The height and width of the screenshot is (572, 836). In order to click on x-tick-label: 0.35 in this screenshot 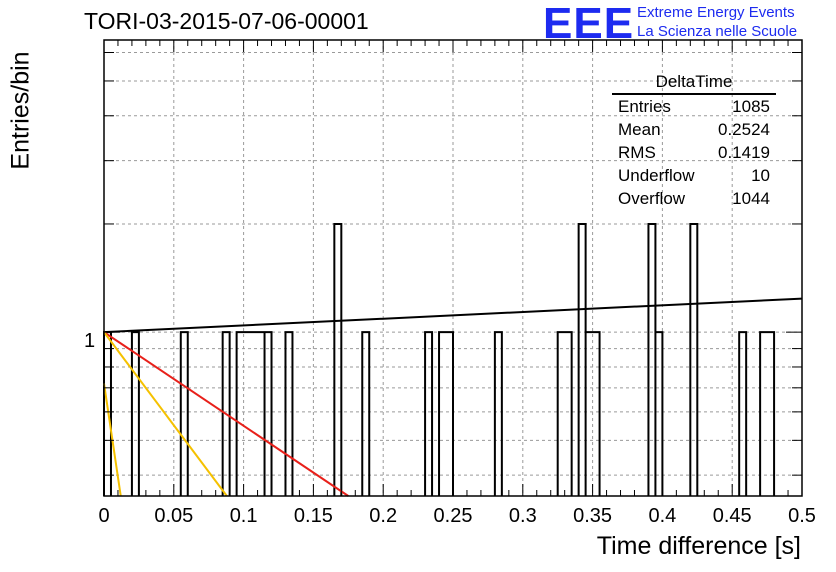, I will do `click(592, 516)`.